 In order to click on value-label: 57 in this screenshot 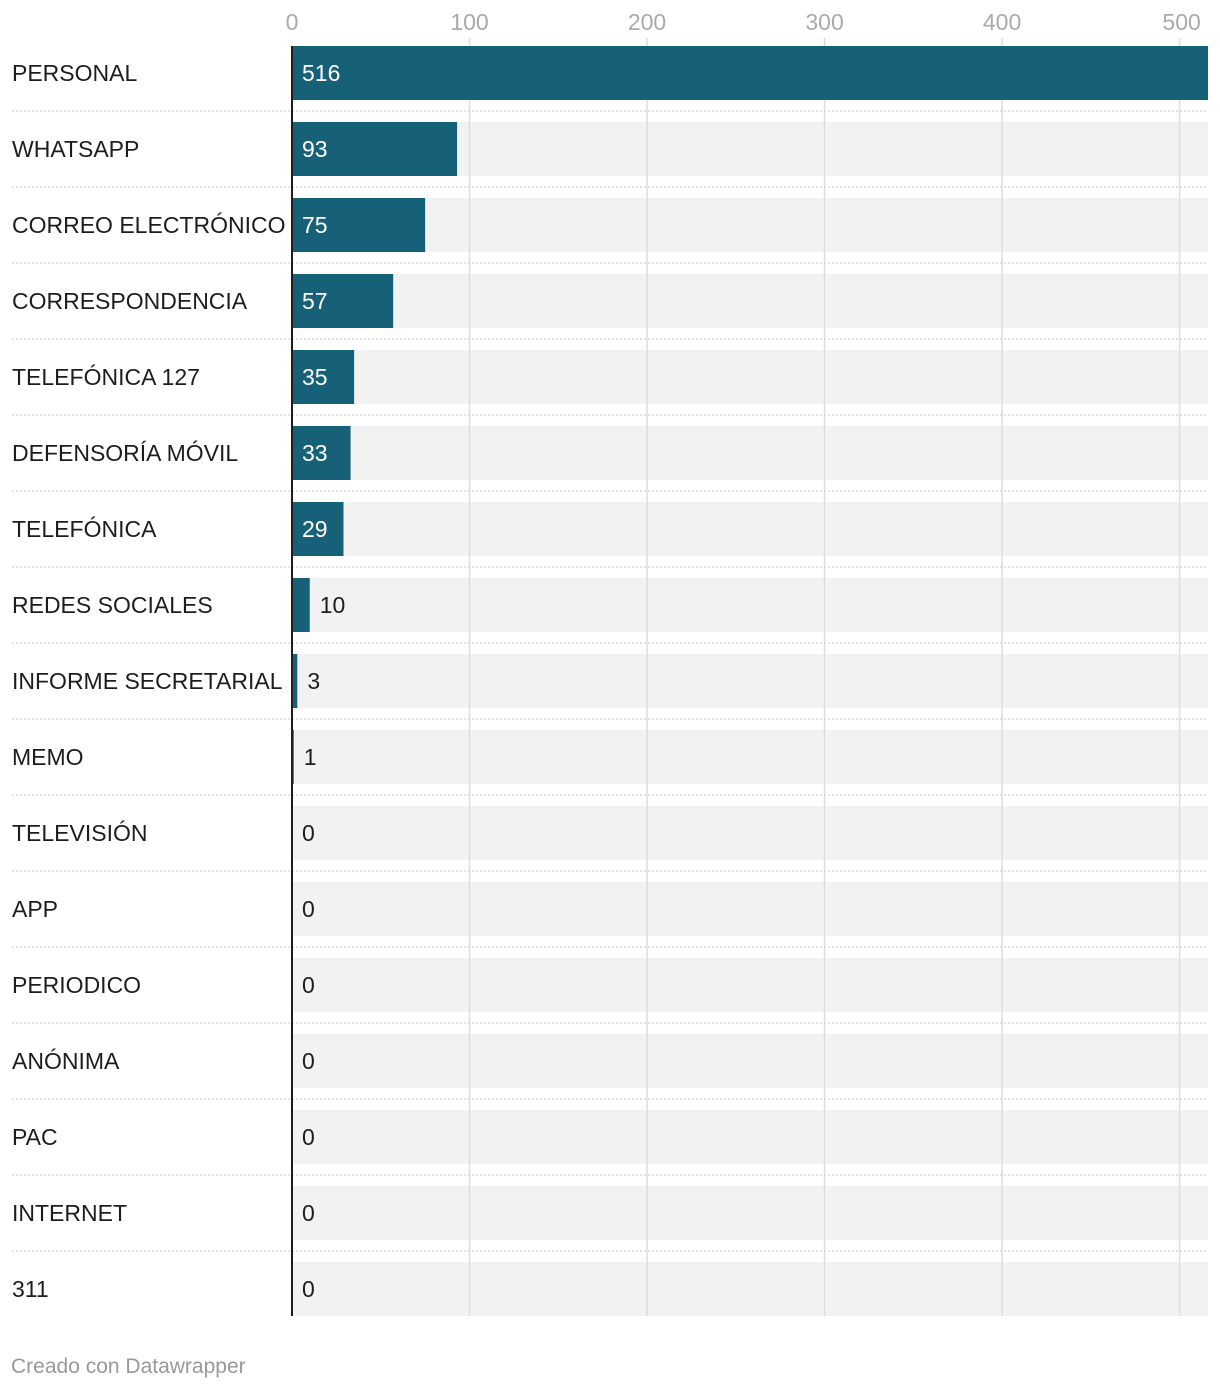, I will do `click(315, 301)`.